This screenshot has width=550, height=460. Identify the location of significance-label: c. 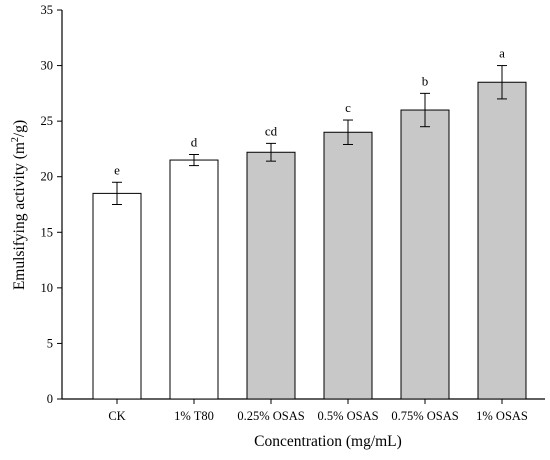
(348, 107).